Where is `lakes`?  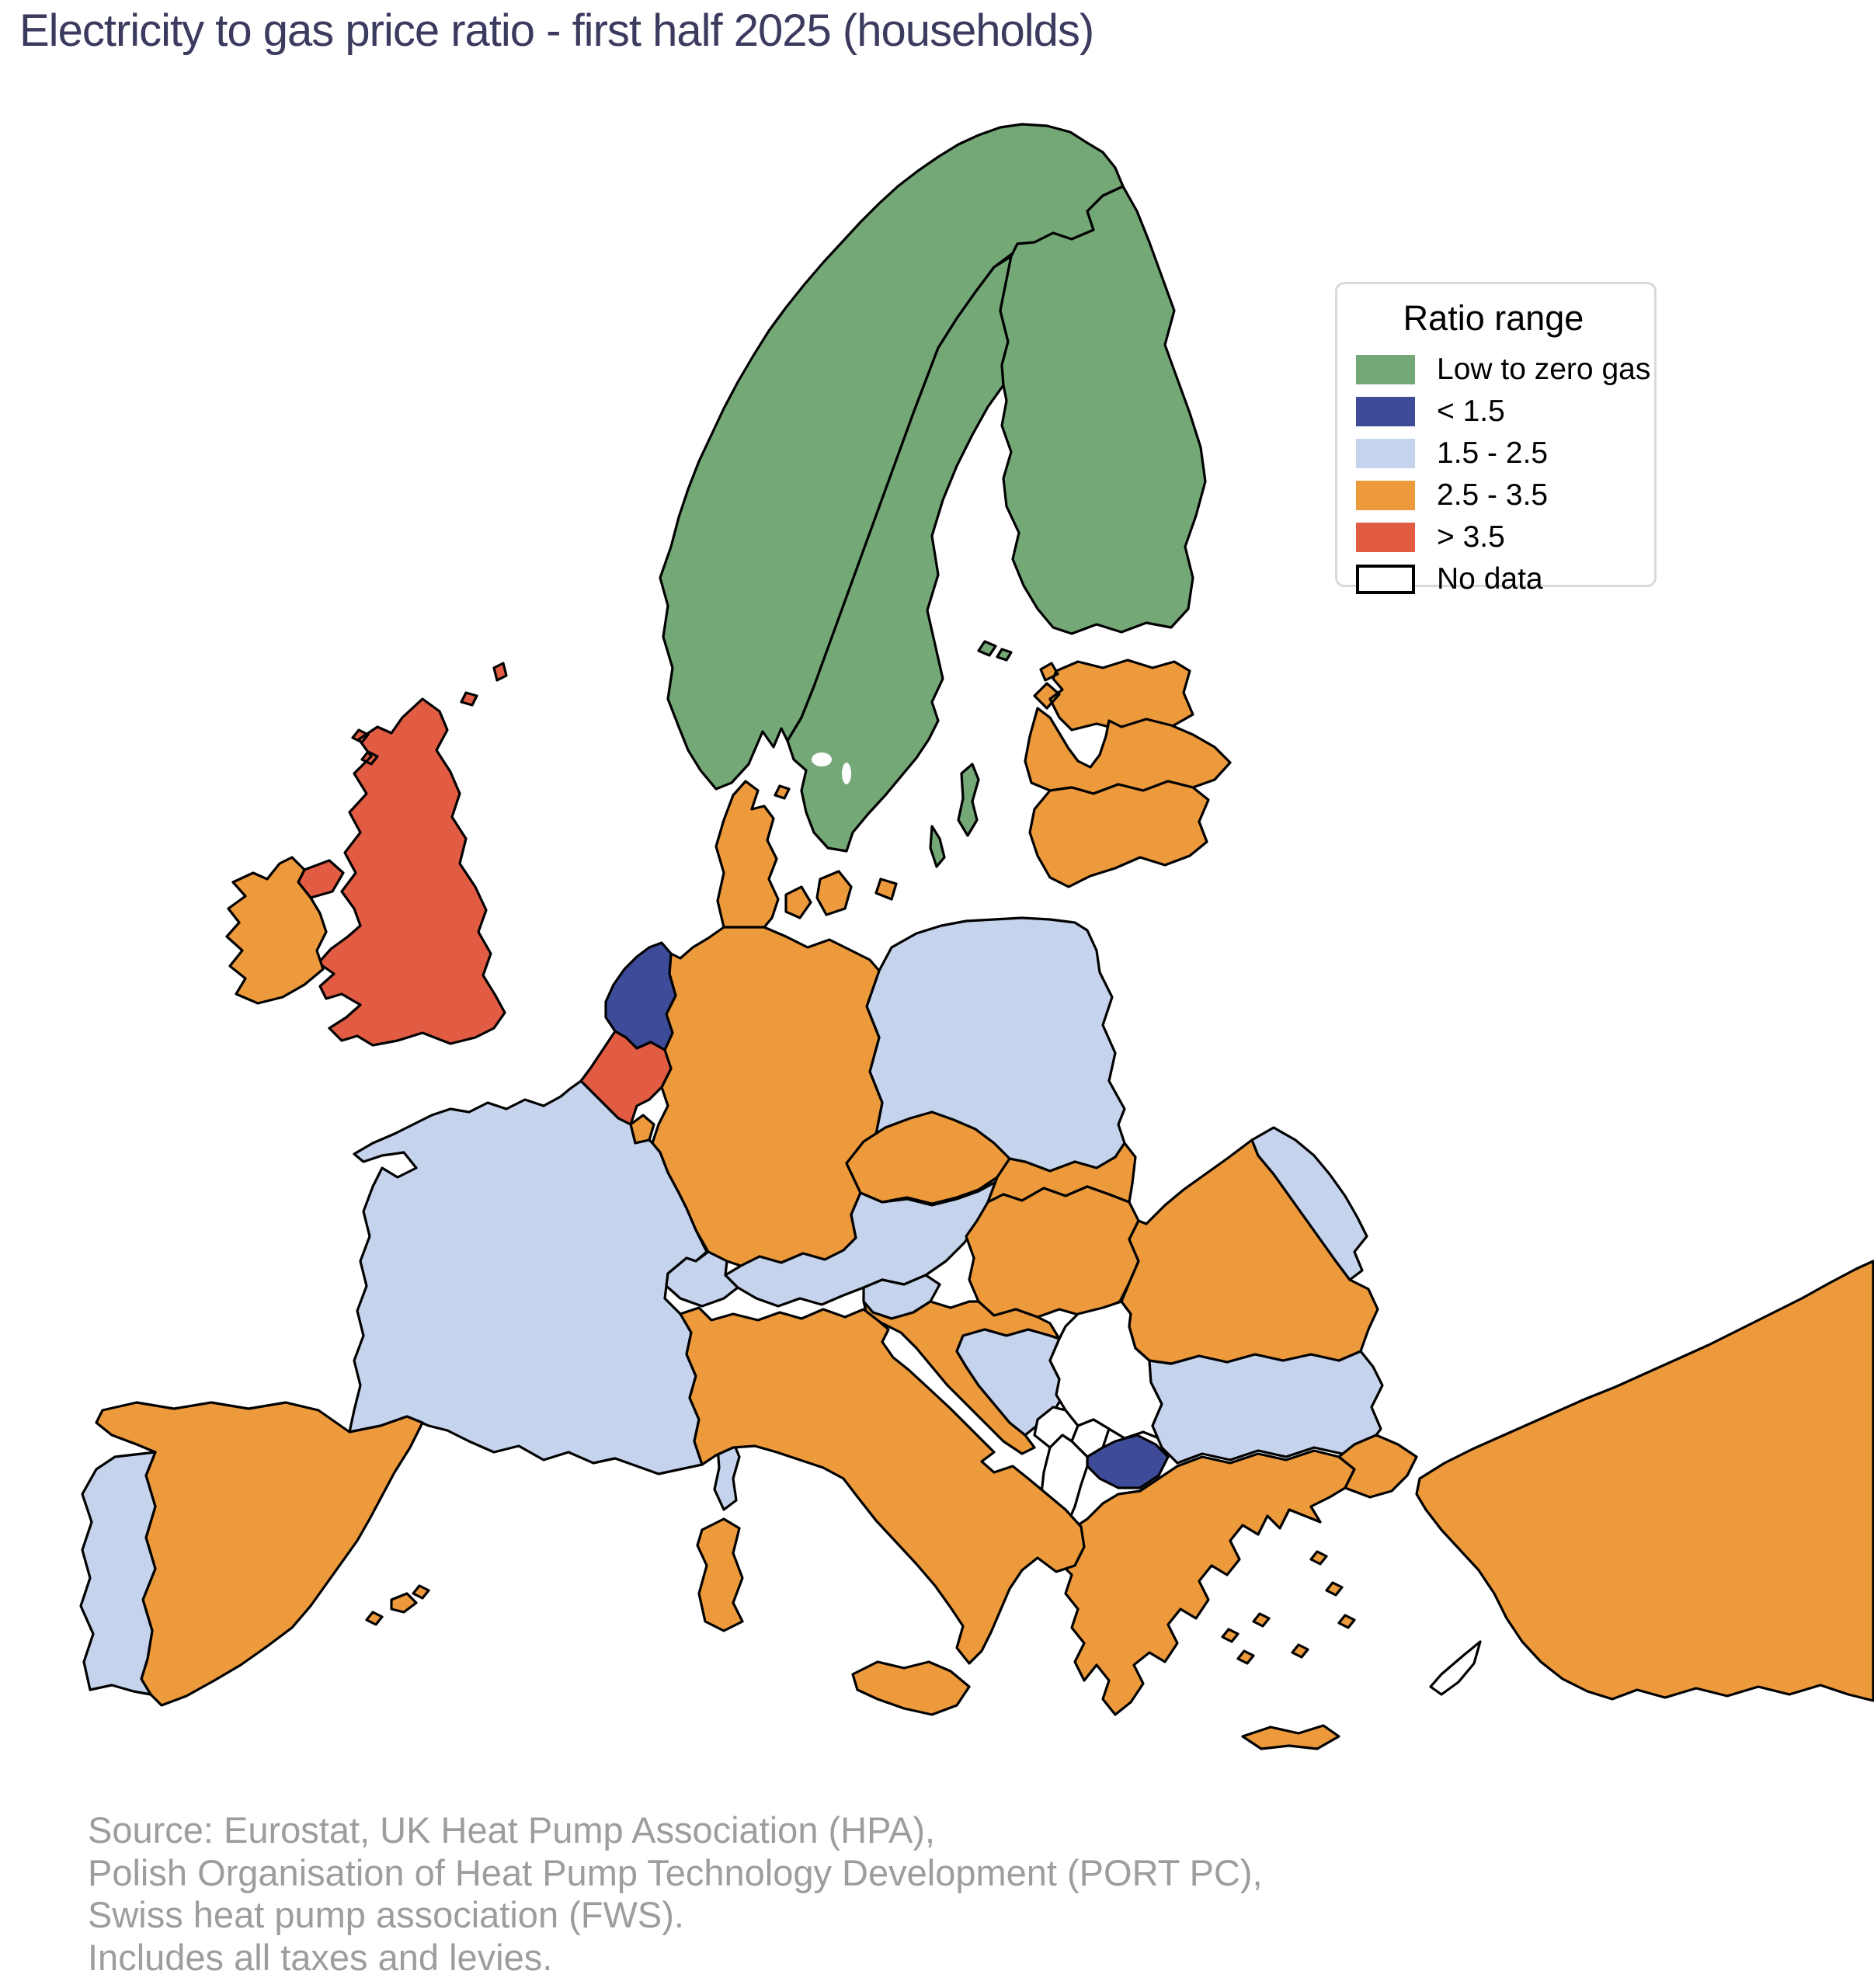 lakes is located at coordinates (831, 768).